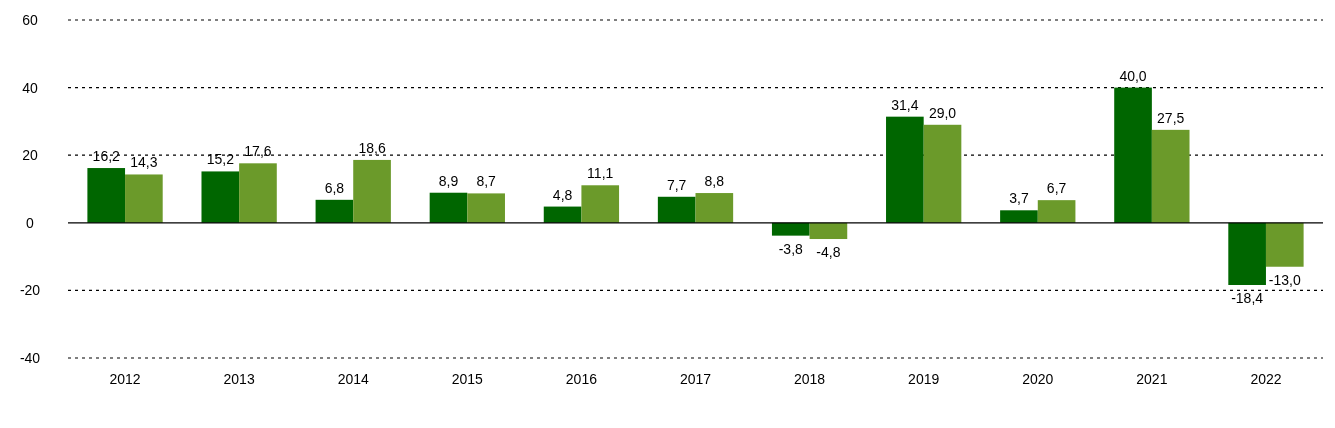  What do you see at coordinates (30, 87) in the screenshot?
I see `y-tick-label: 40` at bounding box center [30, 87].